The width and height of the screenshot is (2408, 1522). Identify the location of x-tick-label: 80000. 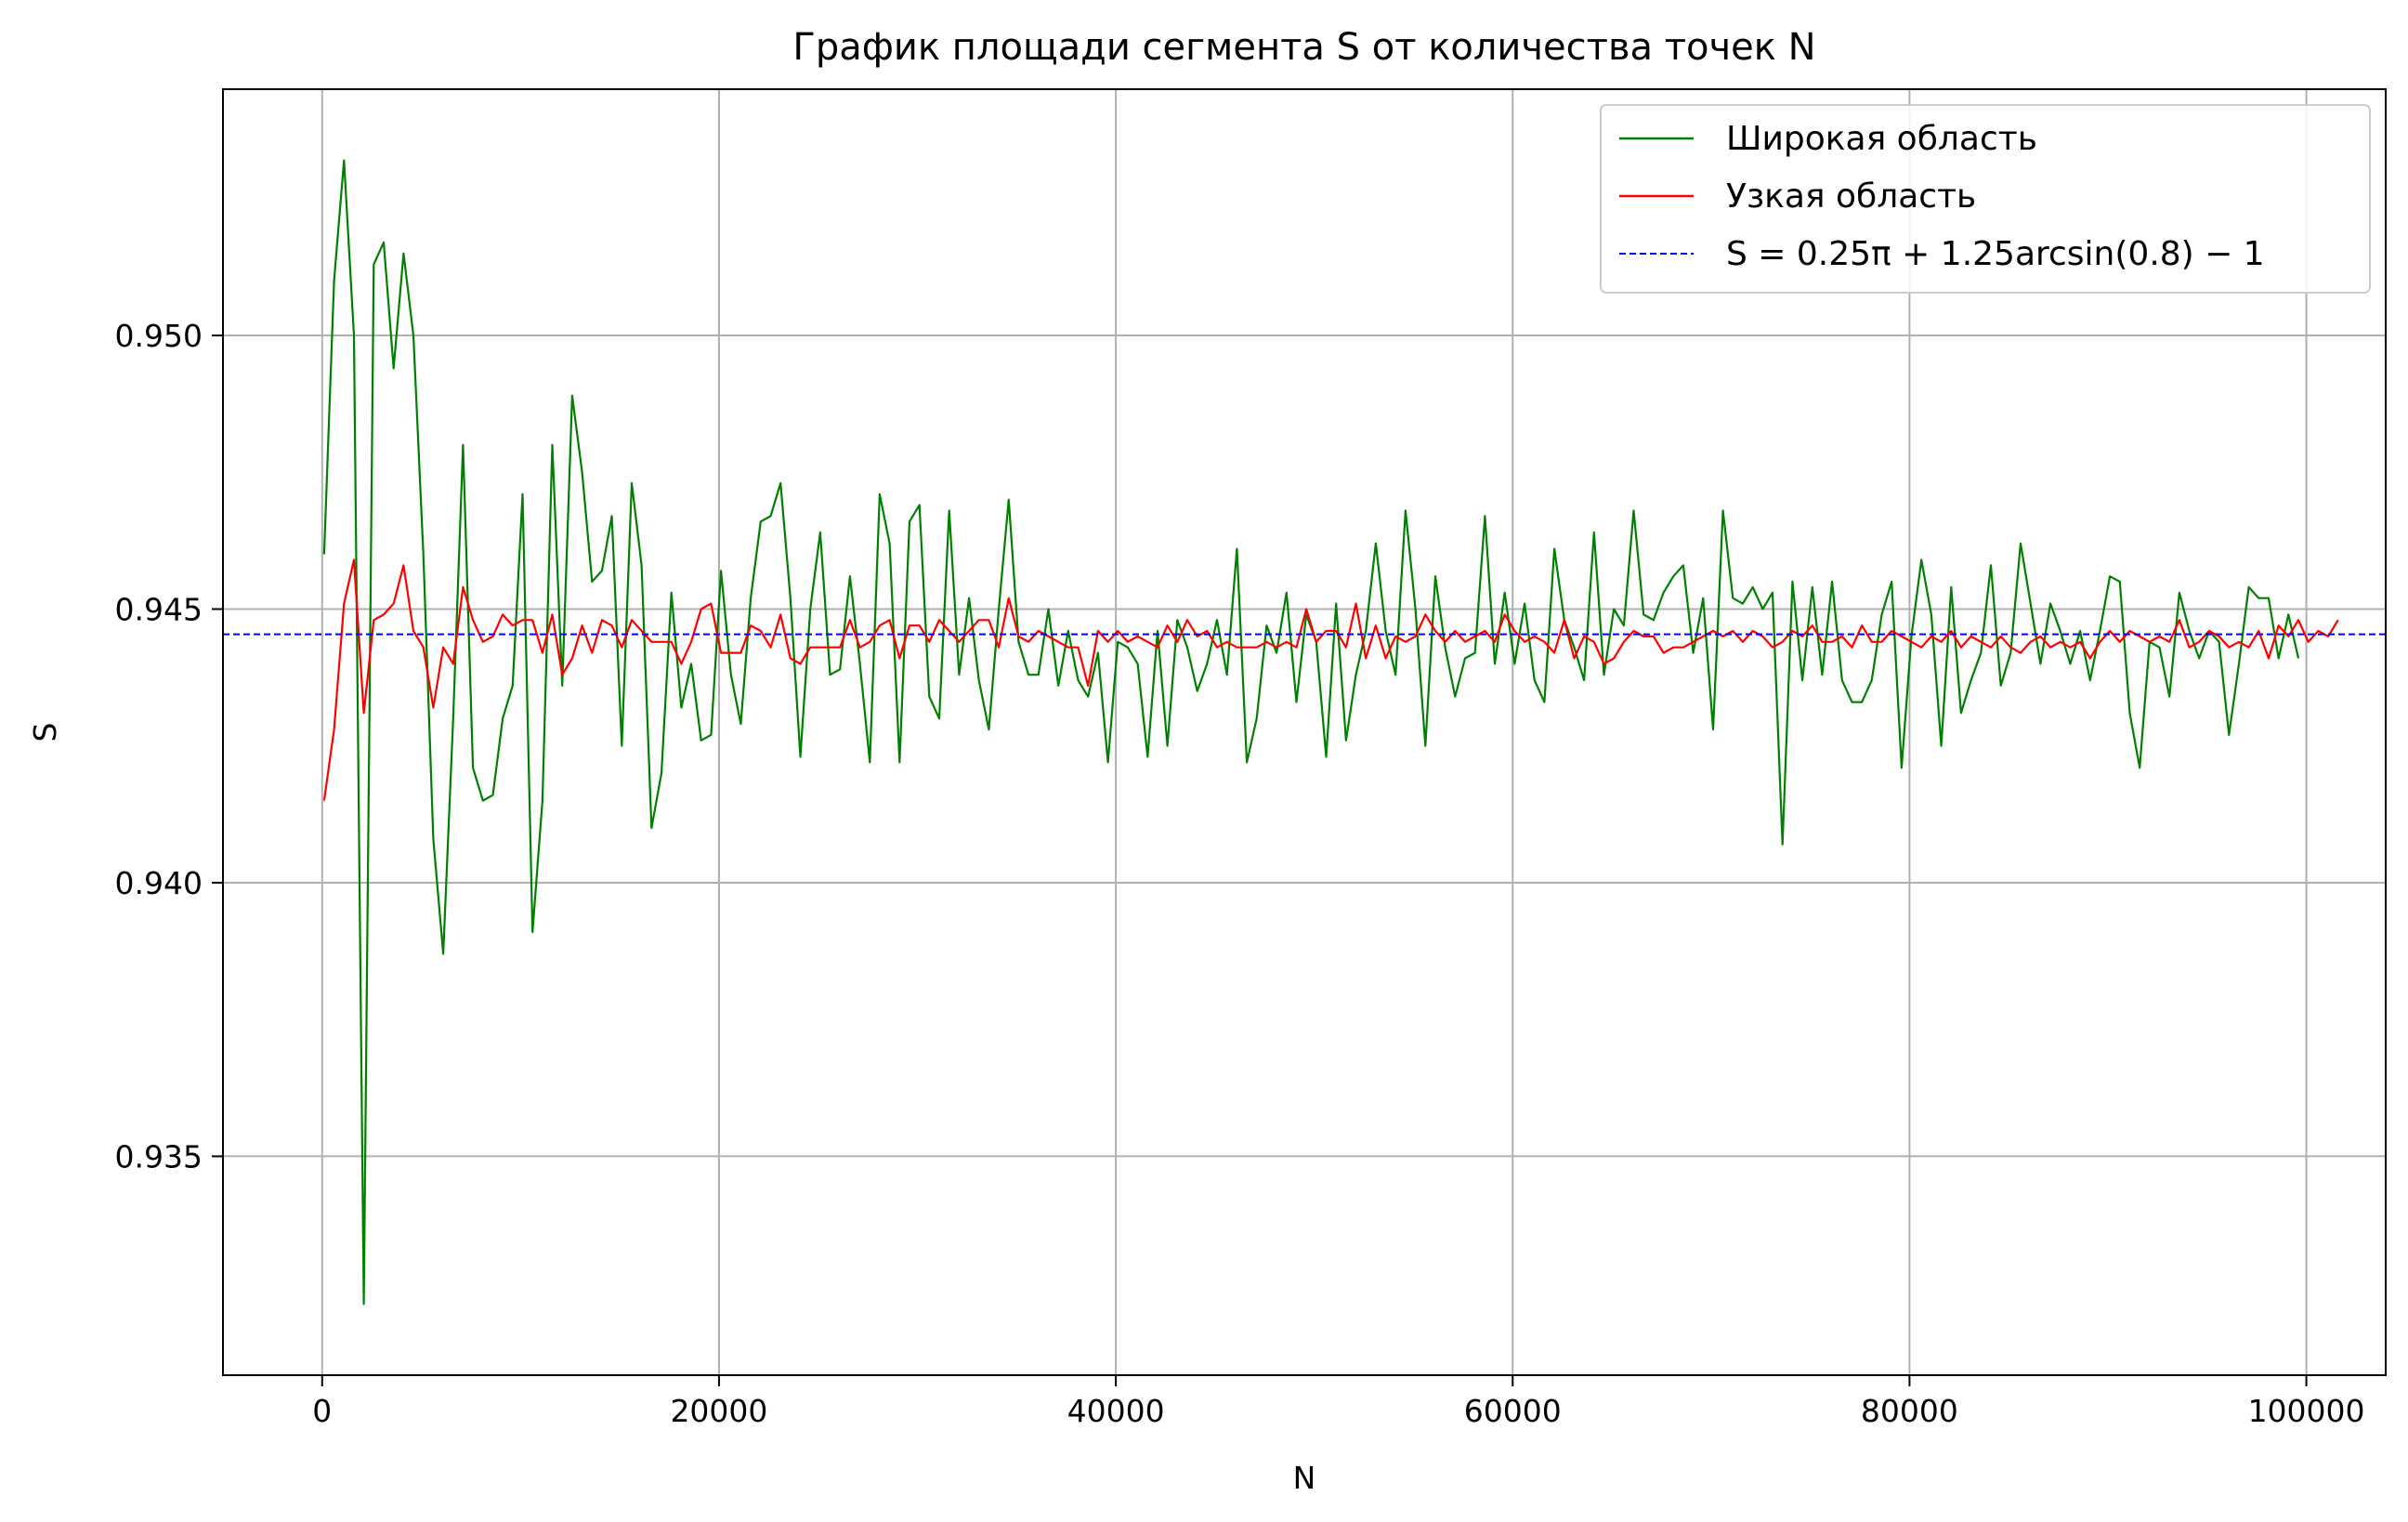
(1909, 1411).